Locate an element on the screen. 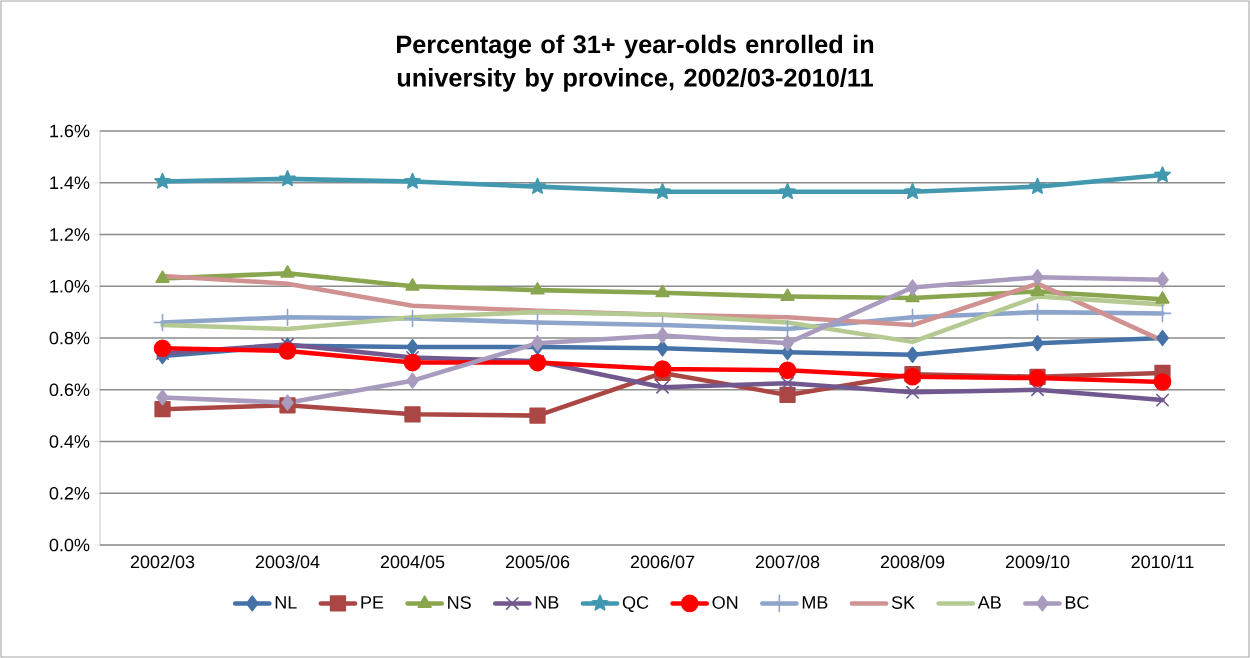  y-tick-label: 0.2% is located at coordinates (69, 493).